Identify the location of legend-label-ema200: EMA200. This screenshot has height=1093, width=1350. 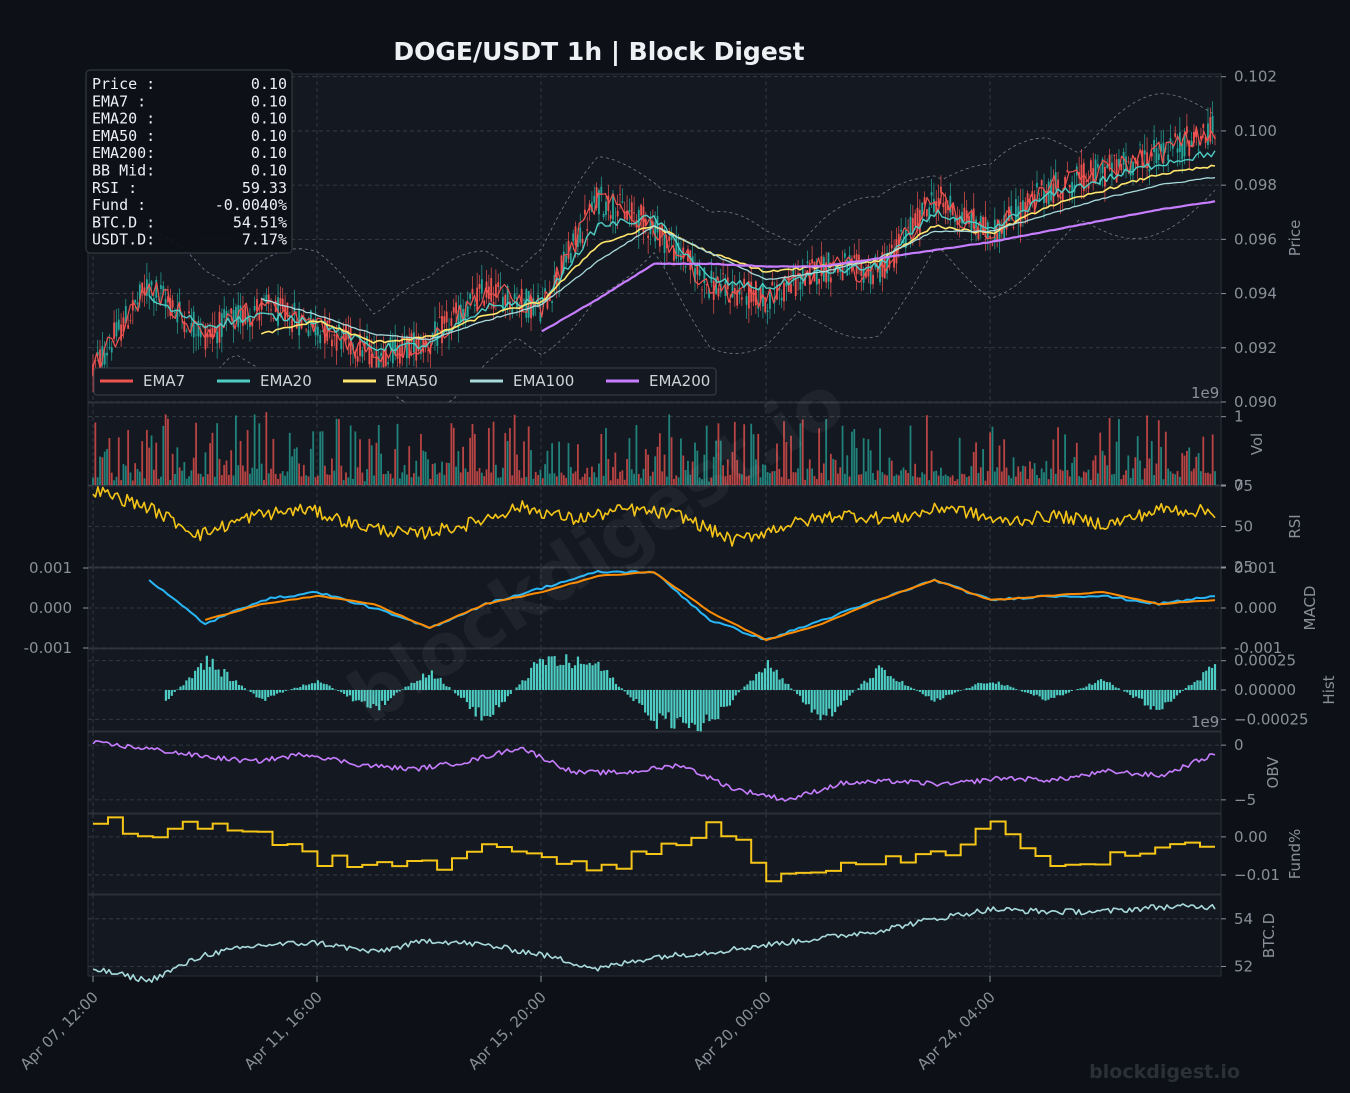
(679, 381).